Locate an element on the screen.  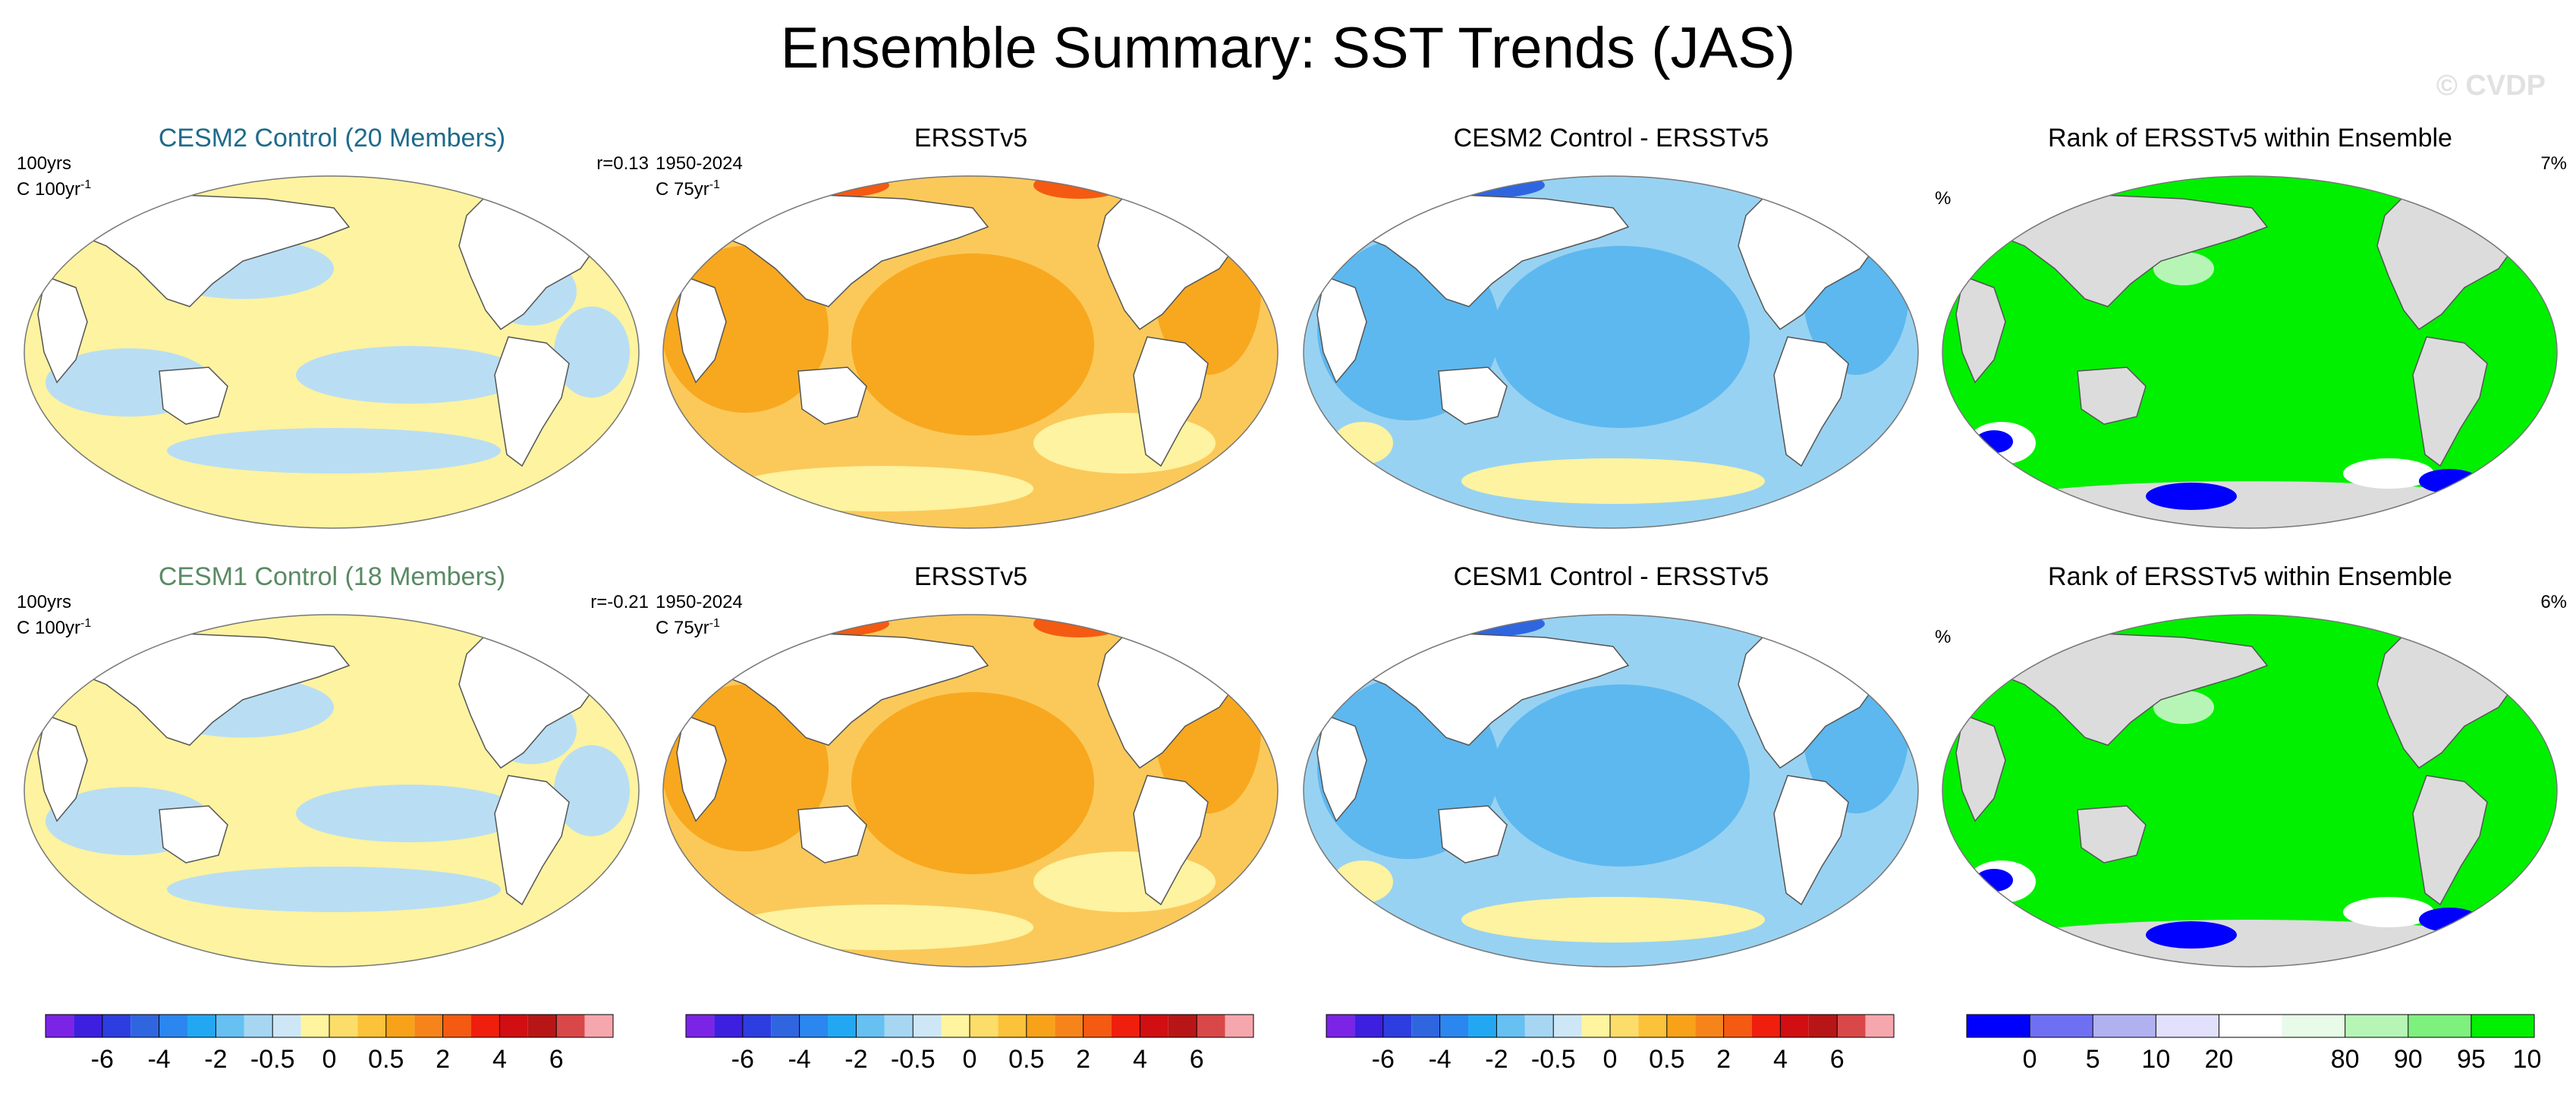
panel-title: Rank of ERSSTv5 within Ensemble is located at coordinates (2250, 576).